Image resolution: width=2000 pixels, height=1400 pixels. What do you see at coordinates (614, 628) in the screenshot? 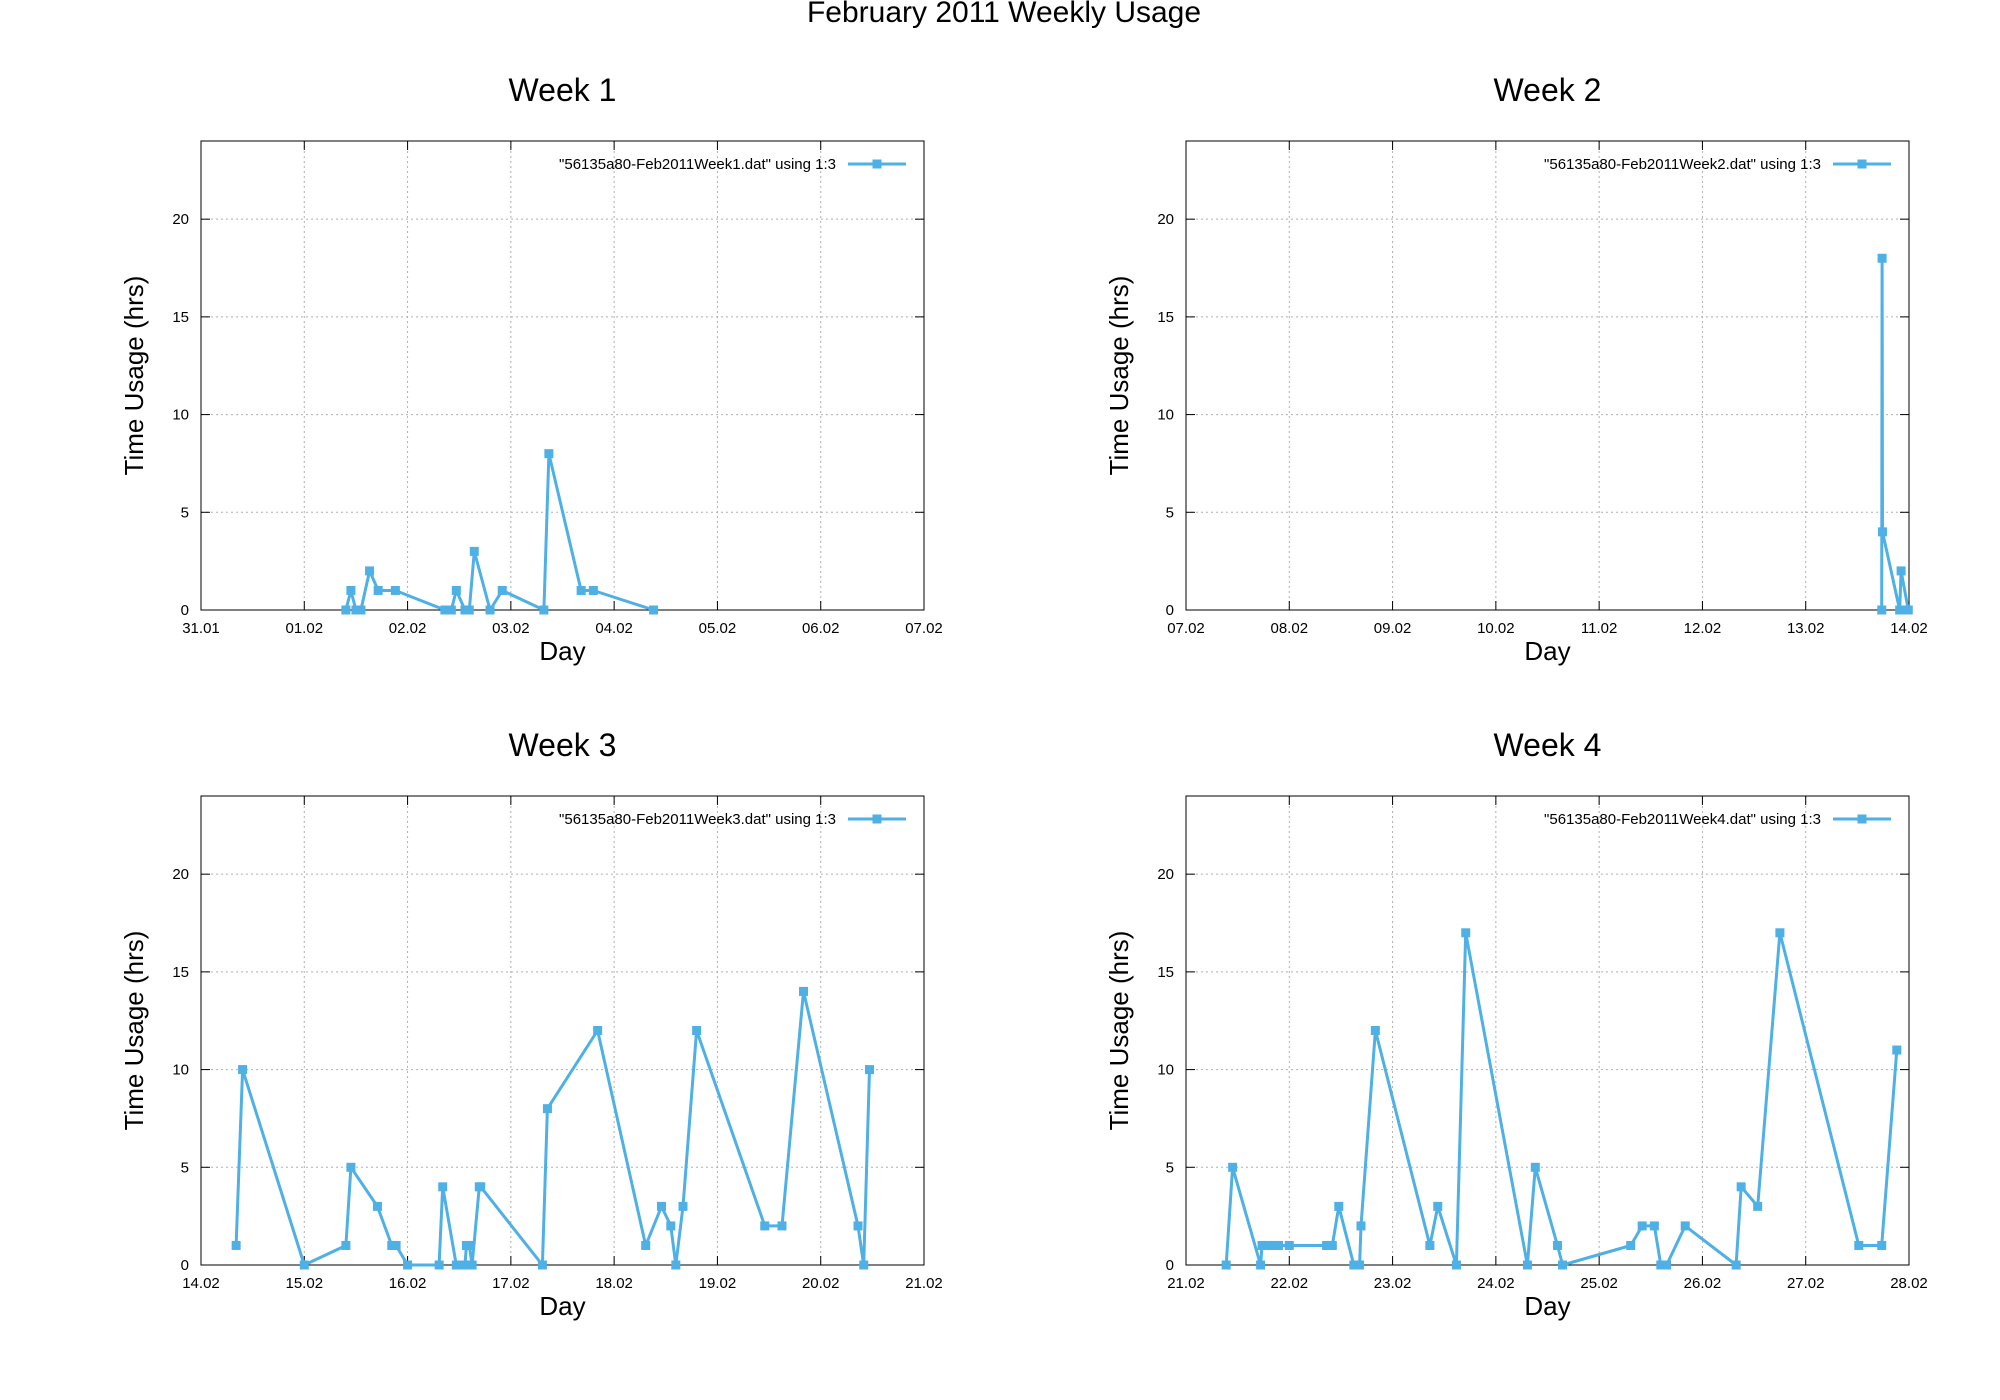
I see `x-tick-label: 04.02` at bounding box center [614, 628].